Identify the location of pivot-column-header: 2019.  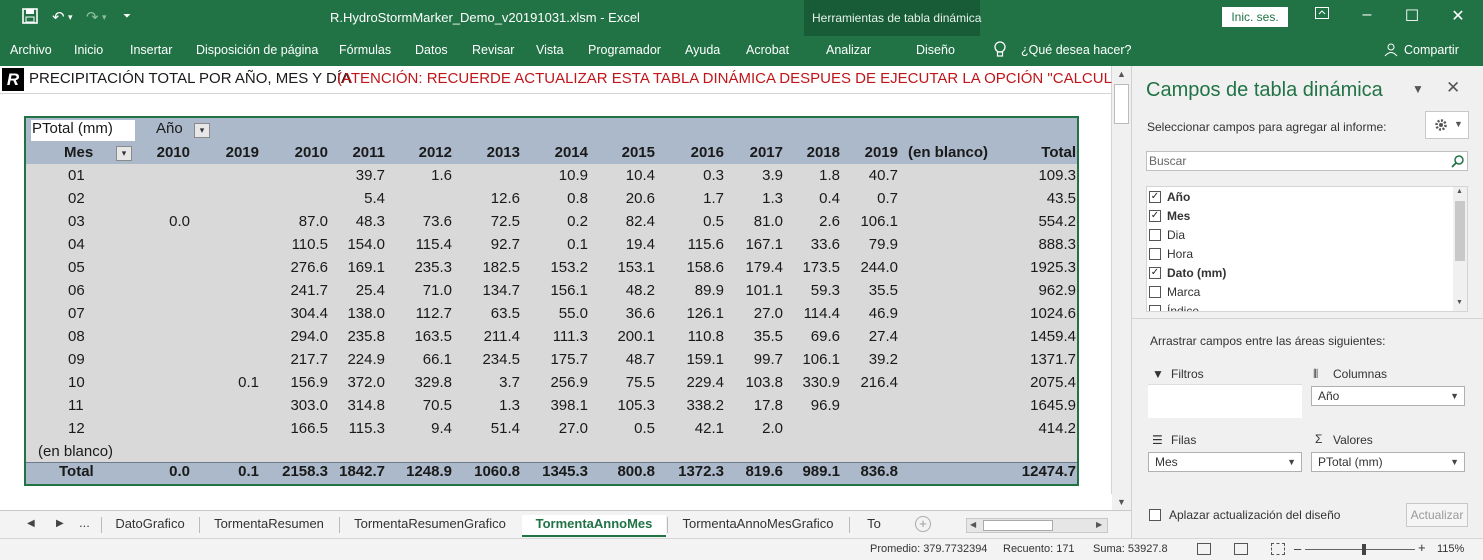
(881, 152).